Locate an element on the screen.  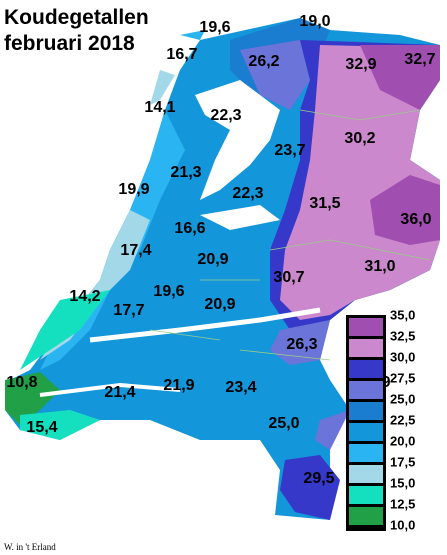
legend-label: 32,5 is located at coordinates (402, 335).